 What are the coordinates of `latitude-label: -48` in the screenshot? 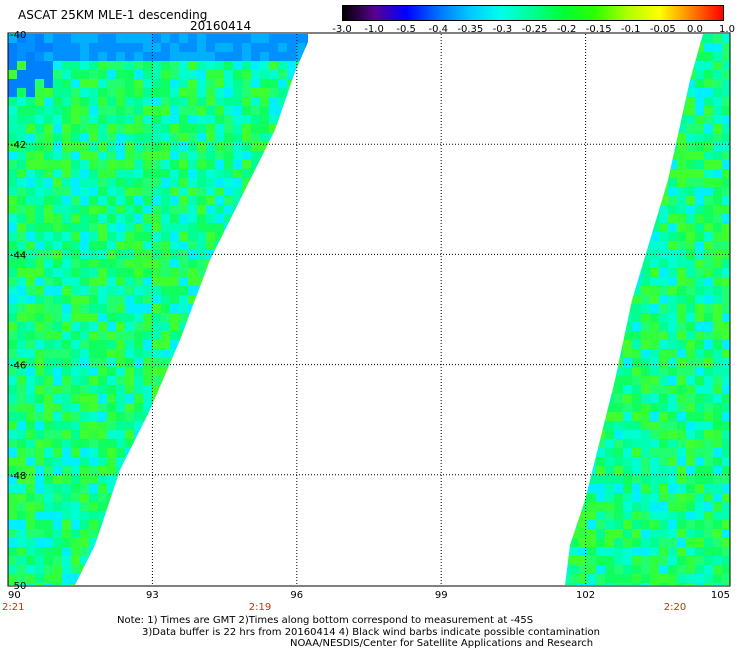 It's located at (18, 476).